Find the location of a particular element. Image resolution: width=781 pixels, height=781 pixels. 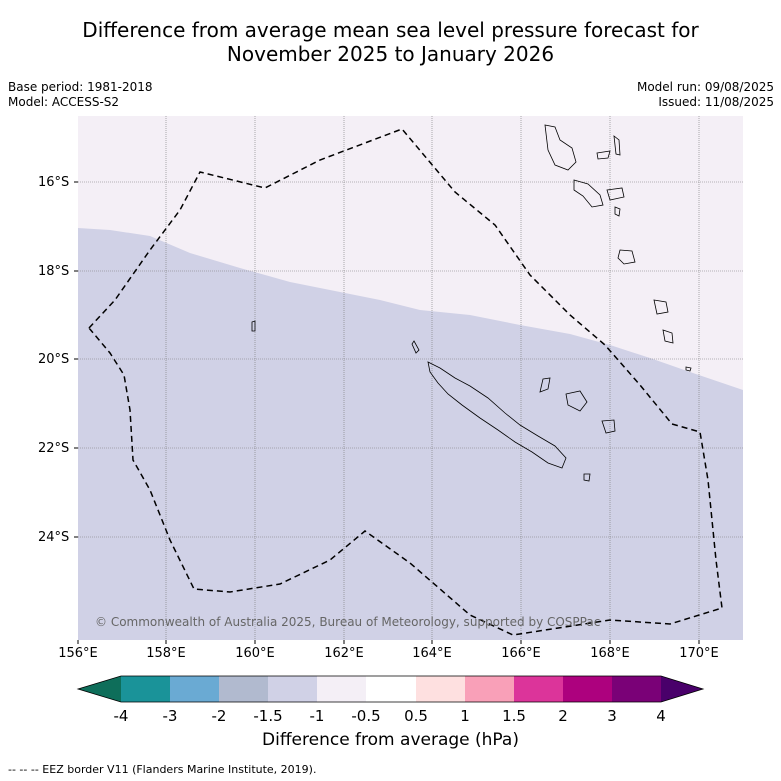

belep-island is located at coordinates (415, 347).